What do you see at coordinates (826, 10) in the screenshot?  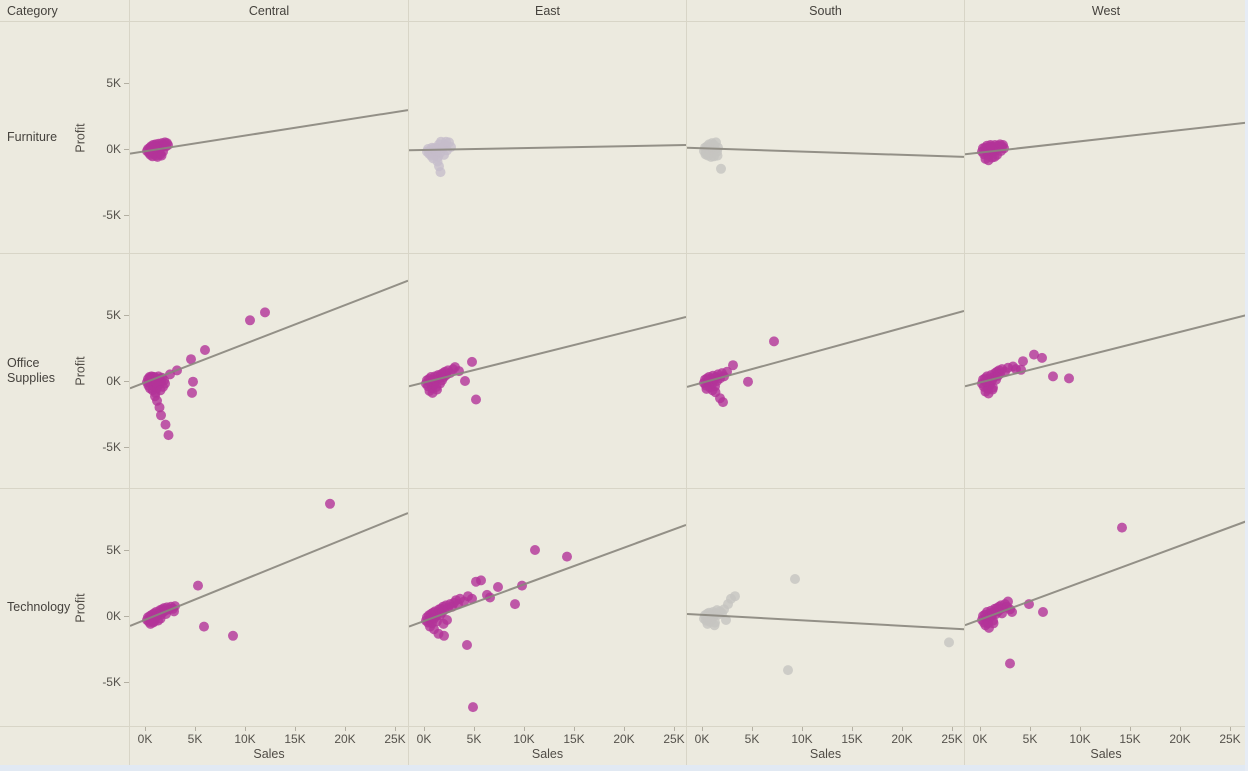 I see `region-column-header-south: South` at bounding box center [826, 10].